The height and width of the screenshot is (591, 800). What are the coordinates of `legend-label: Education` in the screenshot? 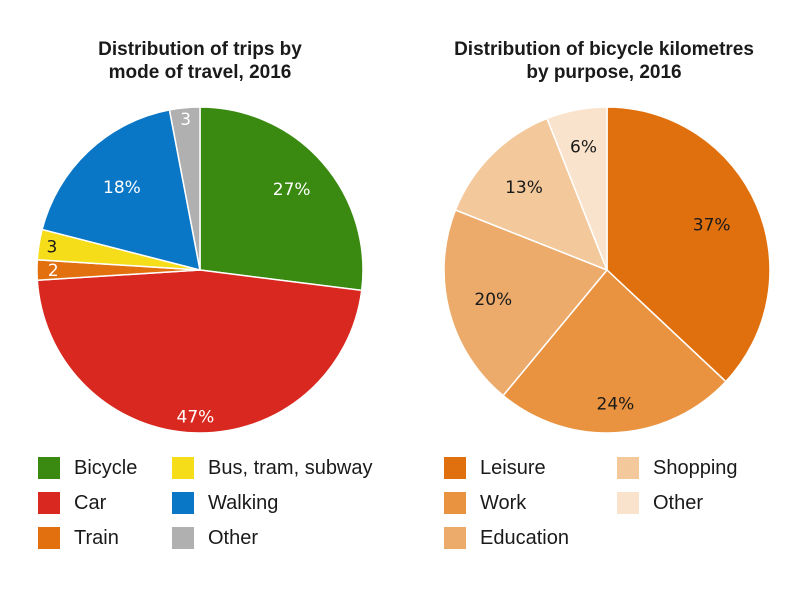 It's located at (524, 537).